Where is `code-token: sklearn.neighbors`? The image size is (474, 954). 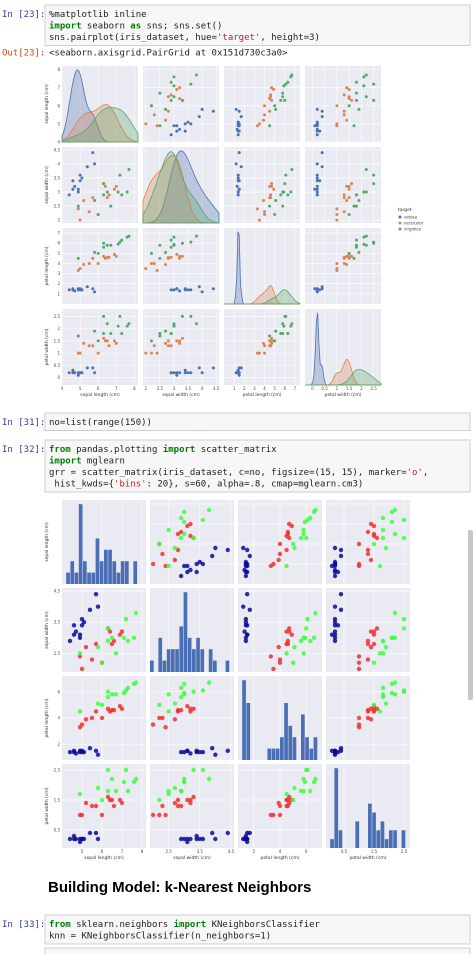
code-token: sklearn.neighbors is located at coordinates (122, 925).